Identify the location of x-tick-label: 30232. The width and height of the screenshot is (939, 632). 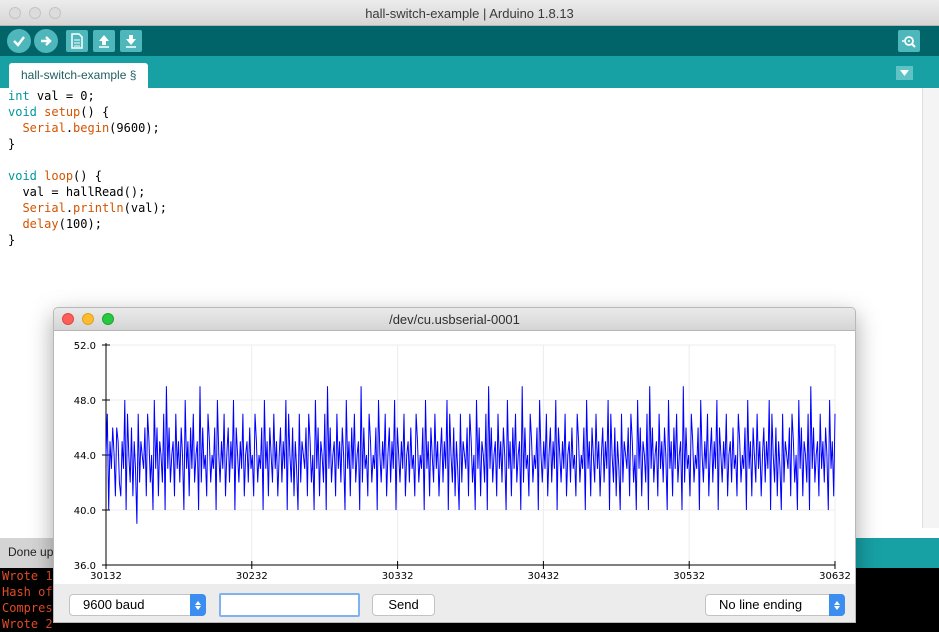
(252, 576).